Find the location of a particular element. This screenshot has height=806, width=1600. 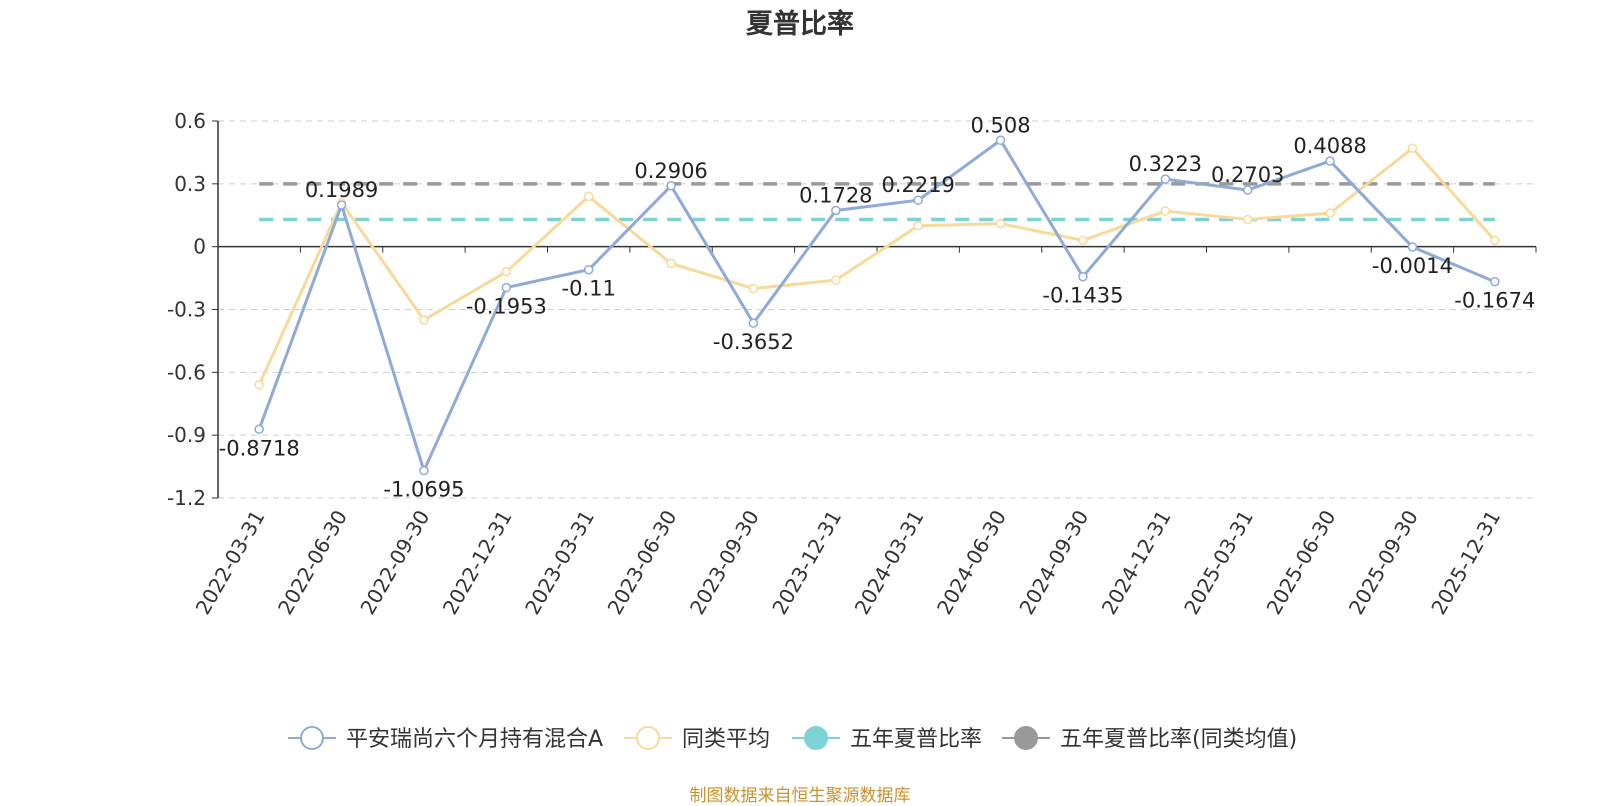

legend-label: 同类平均 is located at coordinates (726, 739).